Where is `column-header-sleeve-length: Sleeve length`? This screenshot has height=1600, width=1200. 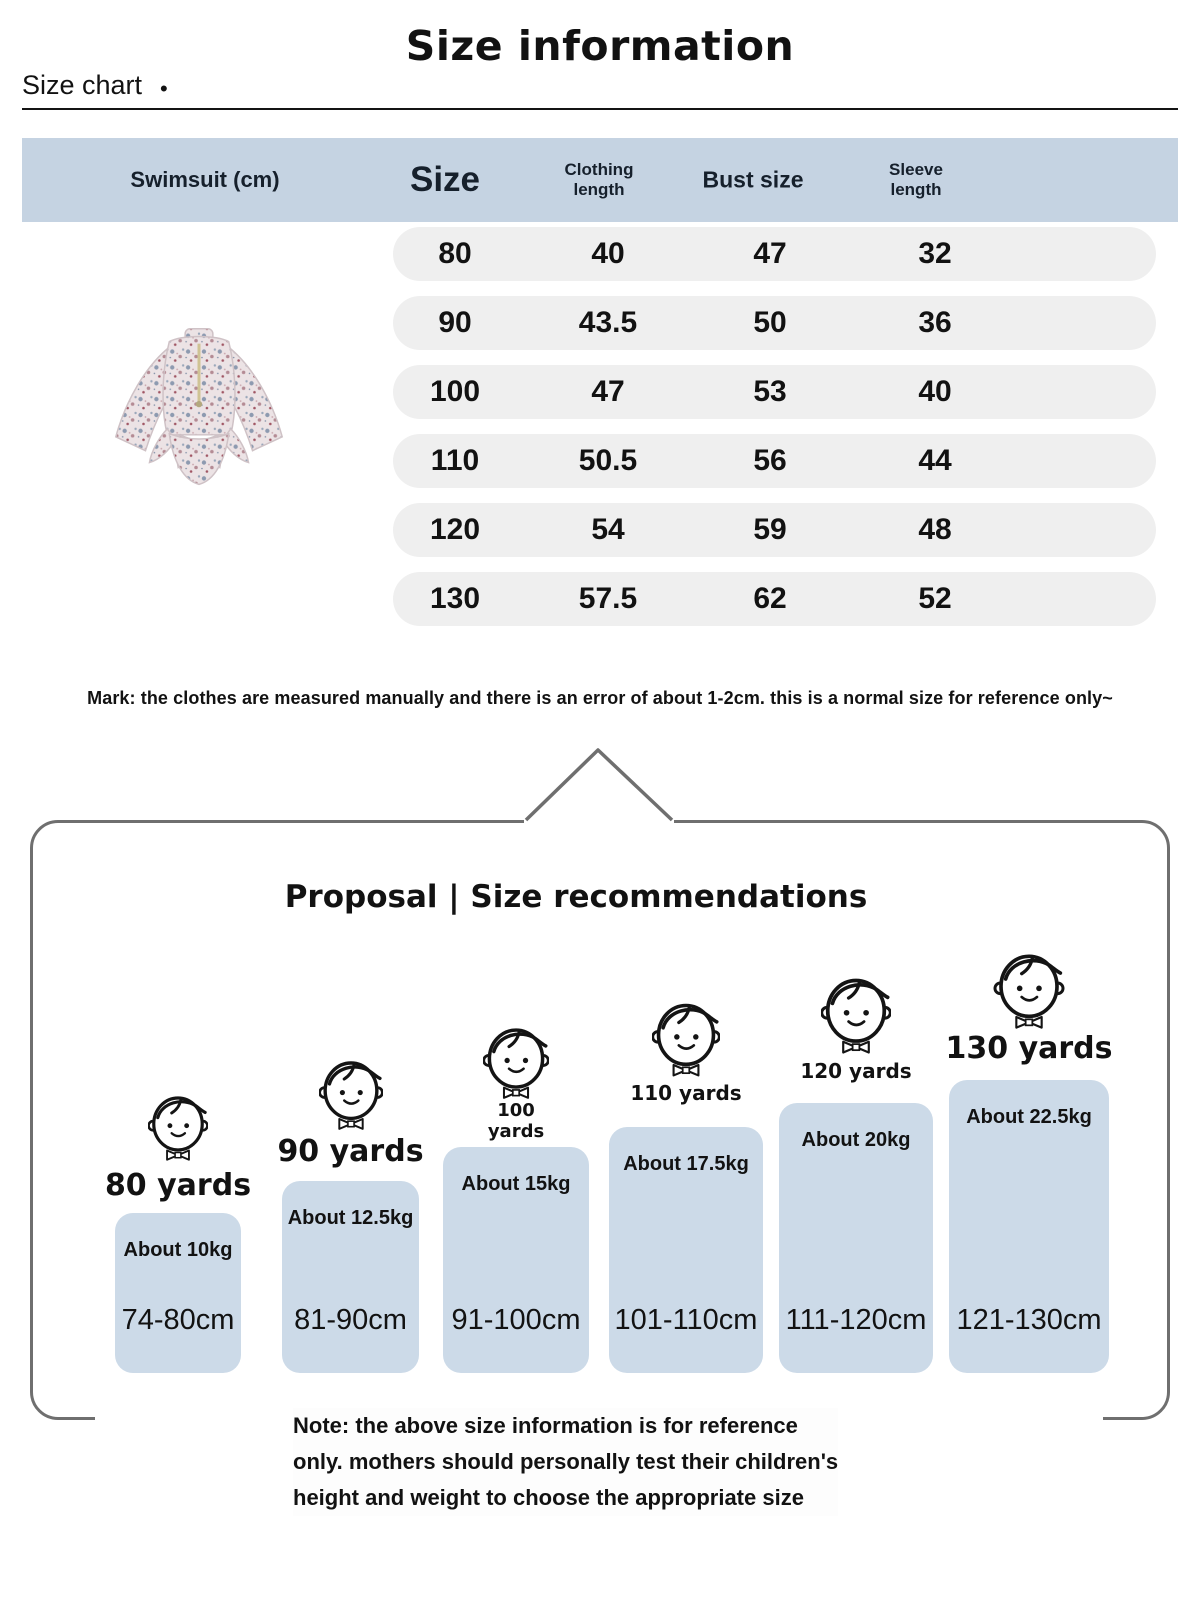
column-header-sleeve-length: Sleeve length is located at coordinates (916, 179).